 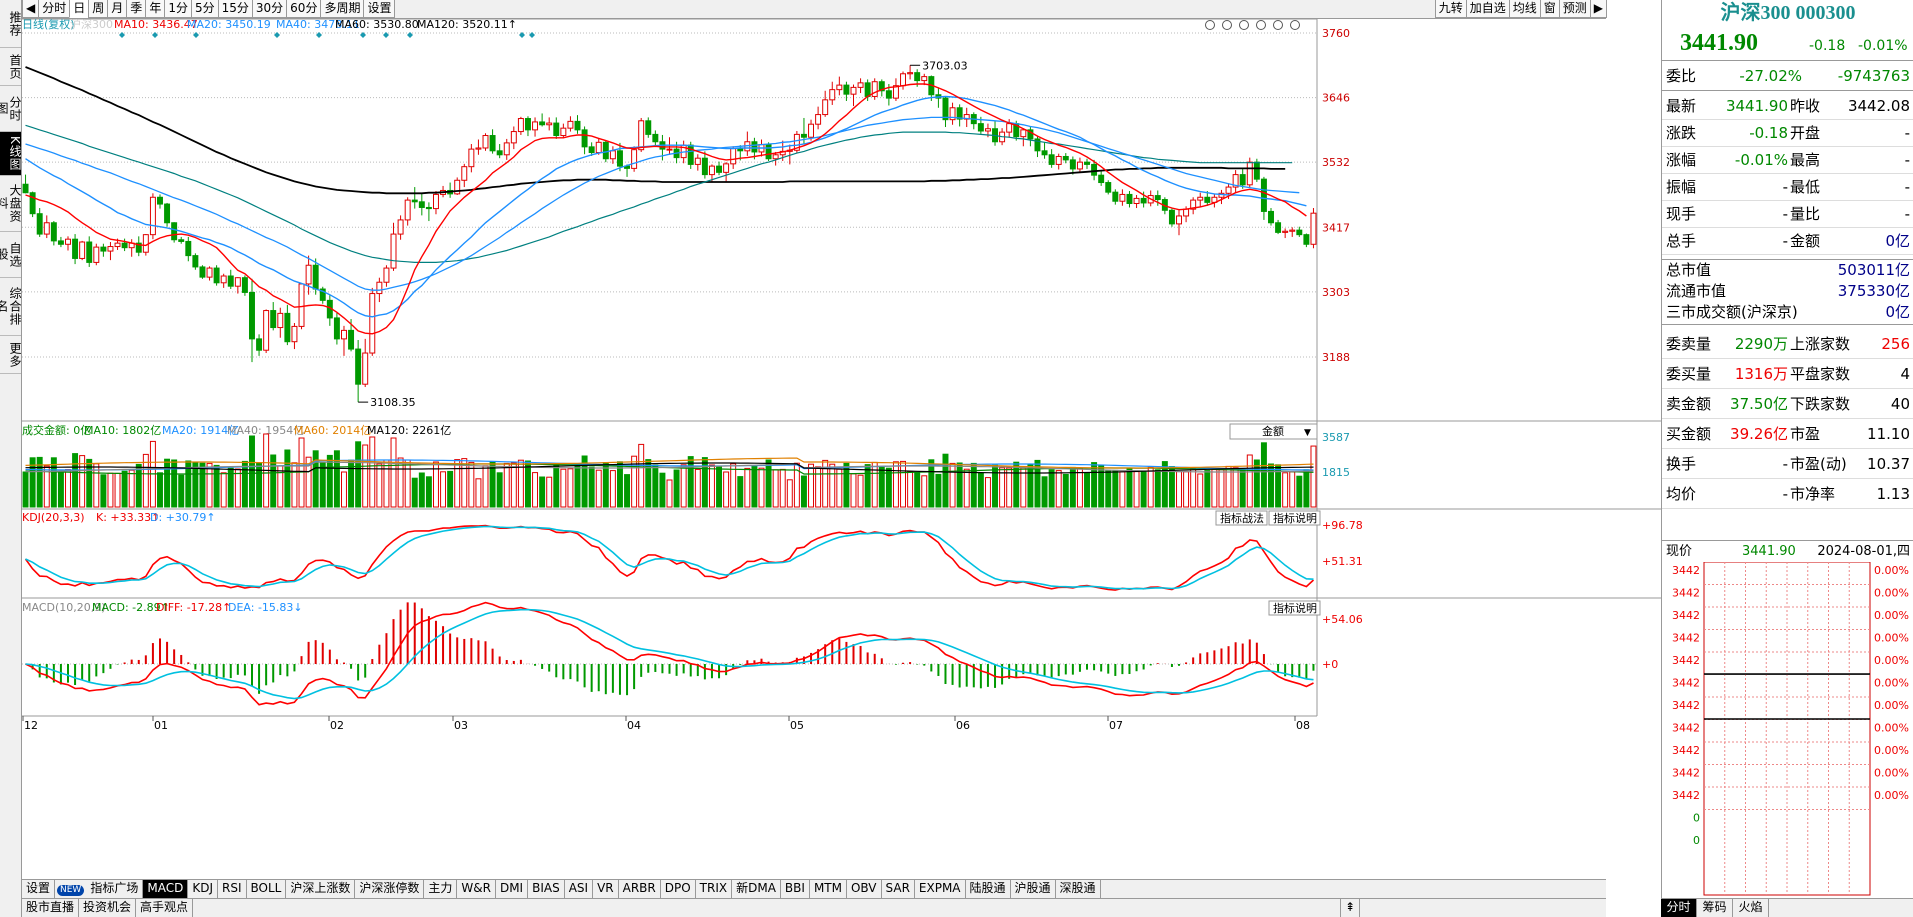 I want to click on period-tab-9: 30分, so click(x=269, y=9).